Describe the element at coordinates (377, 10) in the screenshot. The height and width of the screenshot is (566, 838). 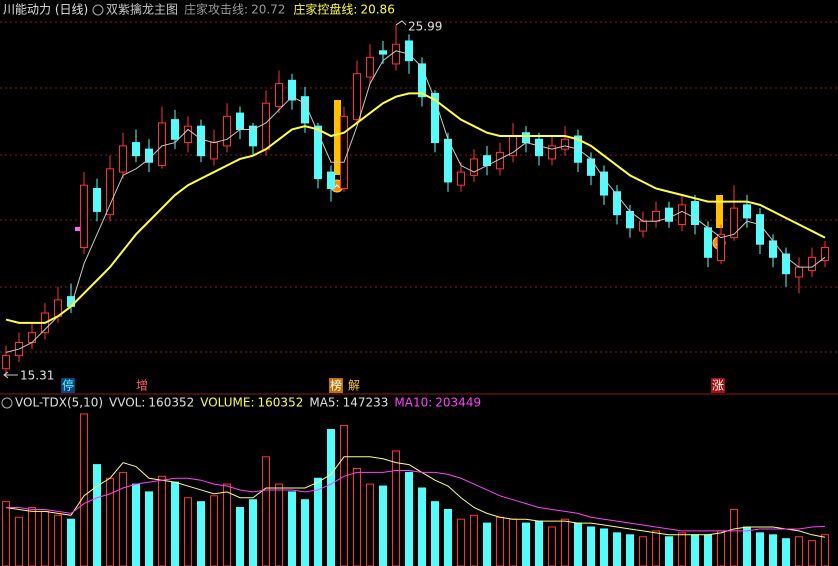
I see `legend-value: 20.86` at that location.